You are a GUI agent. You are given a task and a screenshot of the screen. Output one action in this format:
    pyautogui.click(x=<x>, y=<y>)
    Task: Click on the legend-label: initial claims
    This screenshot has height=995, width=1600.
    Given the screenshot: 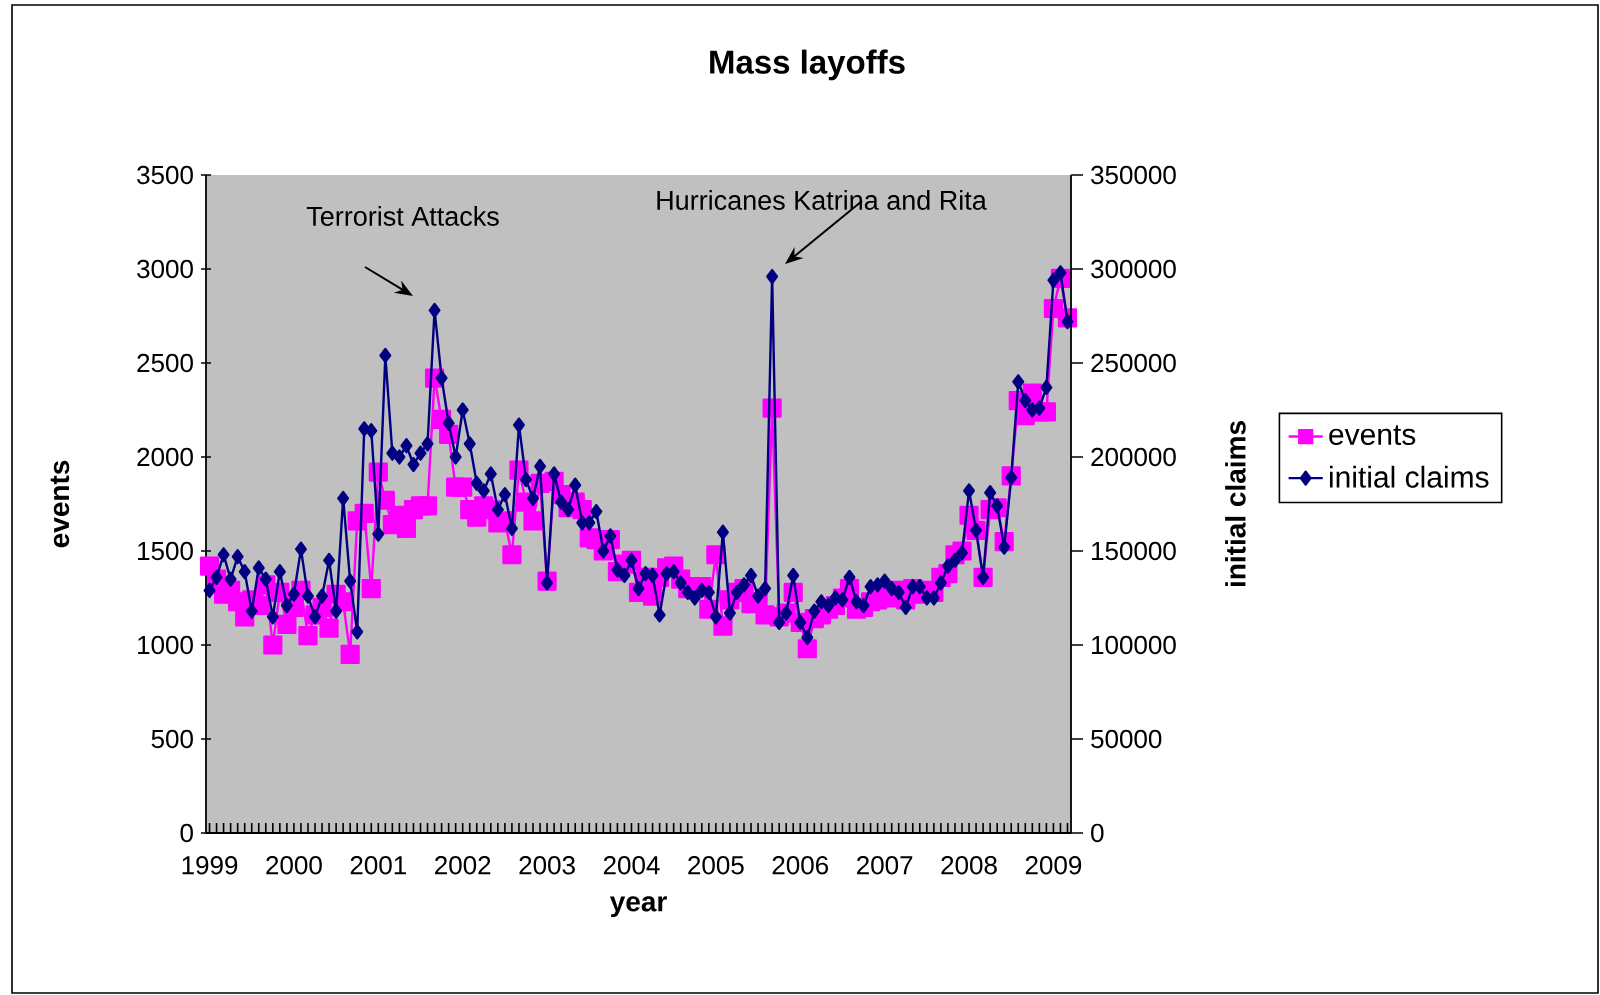 What is the action you would take?
    pyautogui.click(x=1409, y=476)
    